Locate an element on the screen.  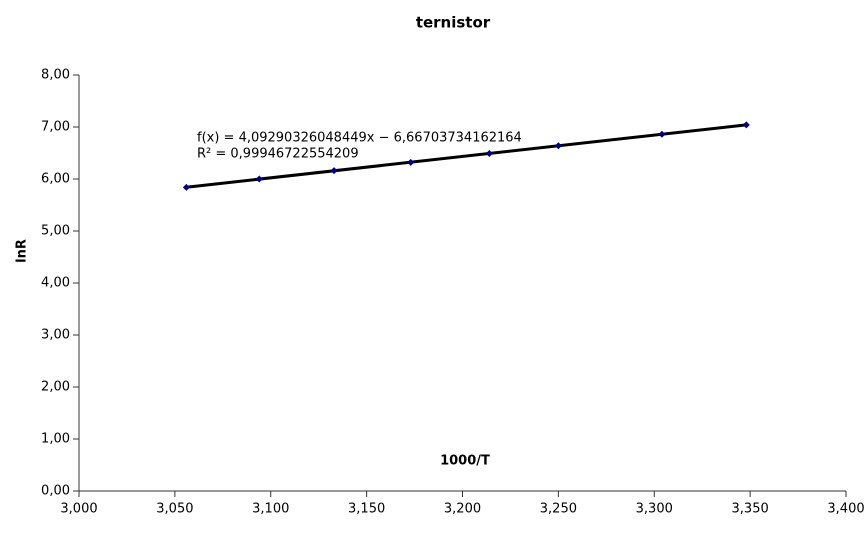
y-tick-label: 2,00 is located at coordinates (55, 387).